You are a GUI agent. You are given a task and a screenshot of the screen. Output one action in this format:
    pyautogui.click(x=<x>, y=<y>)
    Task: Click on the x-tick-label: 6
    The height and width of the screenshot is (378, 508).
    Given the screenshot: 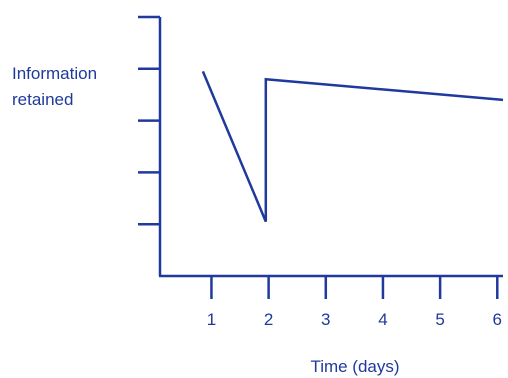 What is the action you would take?
    pyautogui.click(x=497, y=319)
    